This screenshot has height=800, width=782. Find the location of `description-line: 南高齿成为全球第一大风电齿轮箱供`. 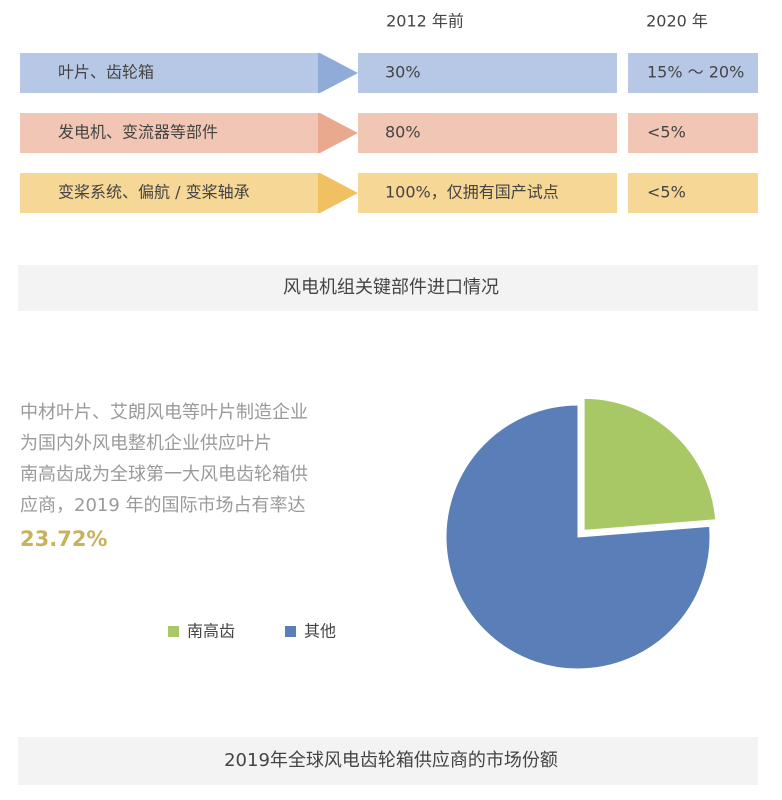

description-line: 南高齿成为全球第一大风电齿轮箱供 is located at coordinates (164, 474).